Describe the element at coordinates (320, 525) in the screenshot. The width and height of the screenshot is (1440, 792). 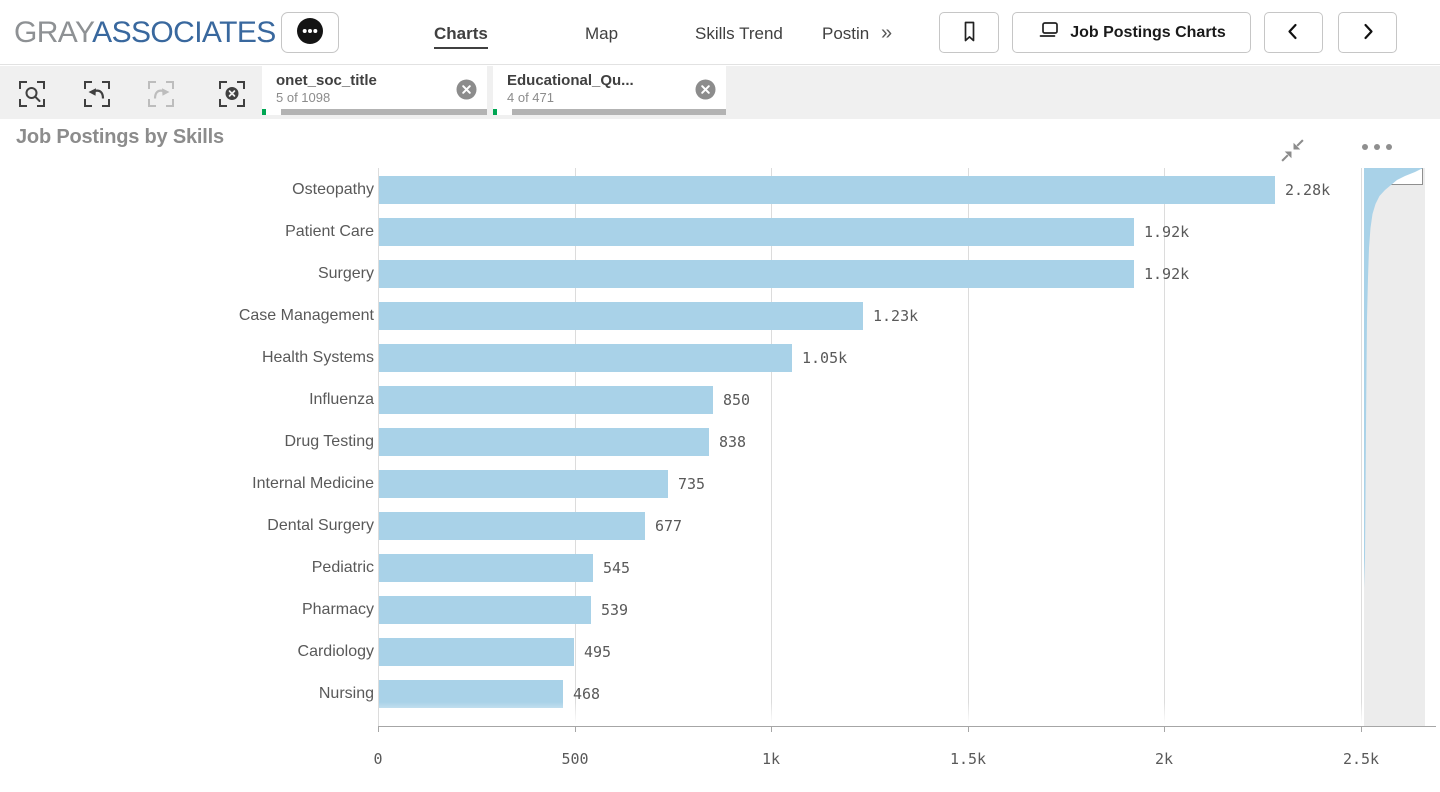
I see `category-label: Dental Surgery` at that location.